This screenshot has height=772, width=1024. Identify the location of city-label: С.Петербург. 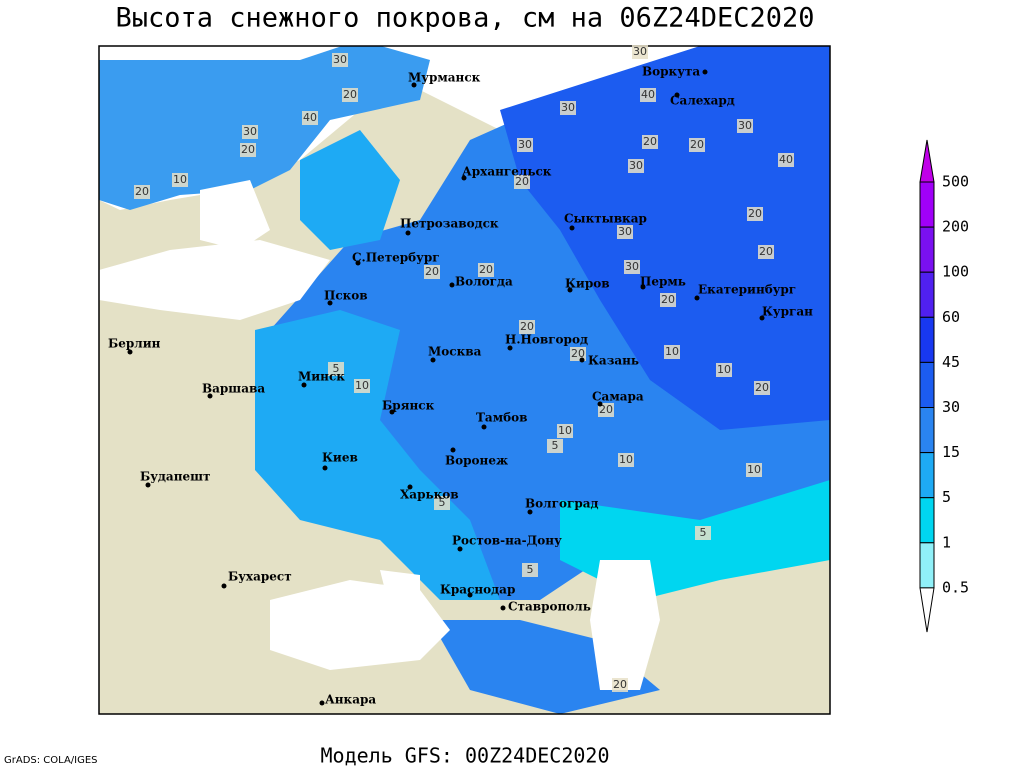
(396, 258).